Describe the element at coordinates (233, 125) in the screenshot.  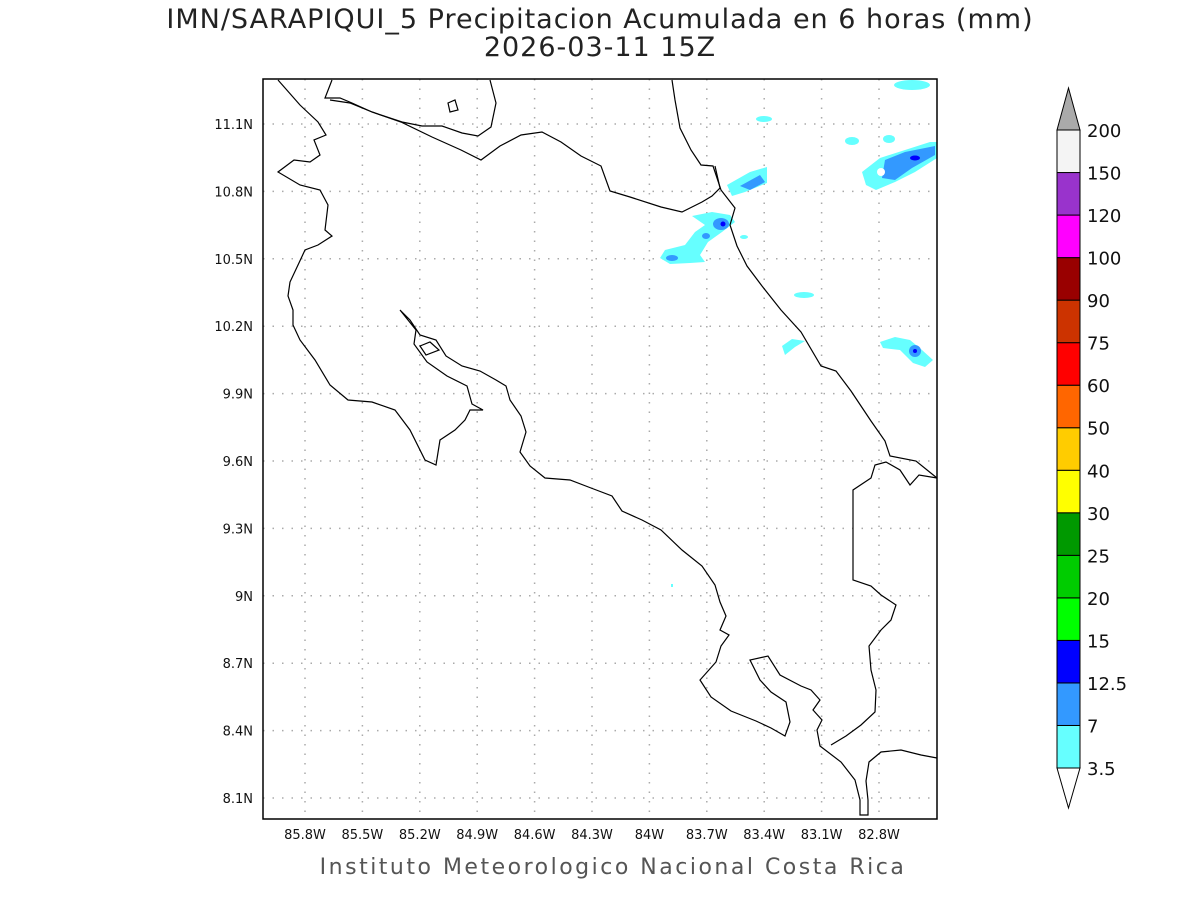
I see `lat-tick-label: 11.1N` at that location.